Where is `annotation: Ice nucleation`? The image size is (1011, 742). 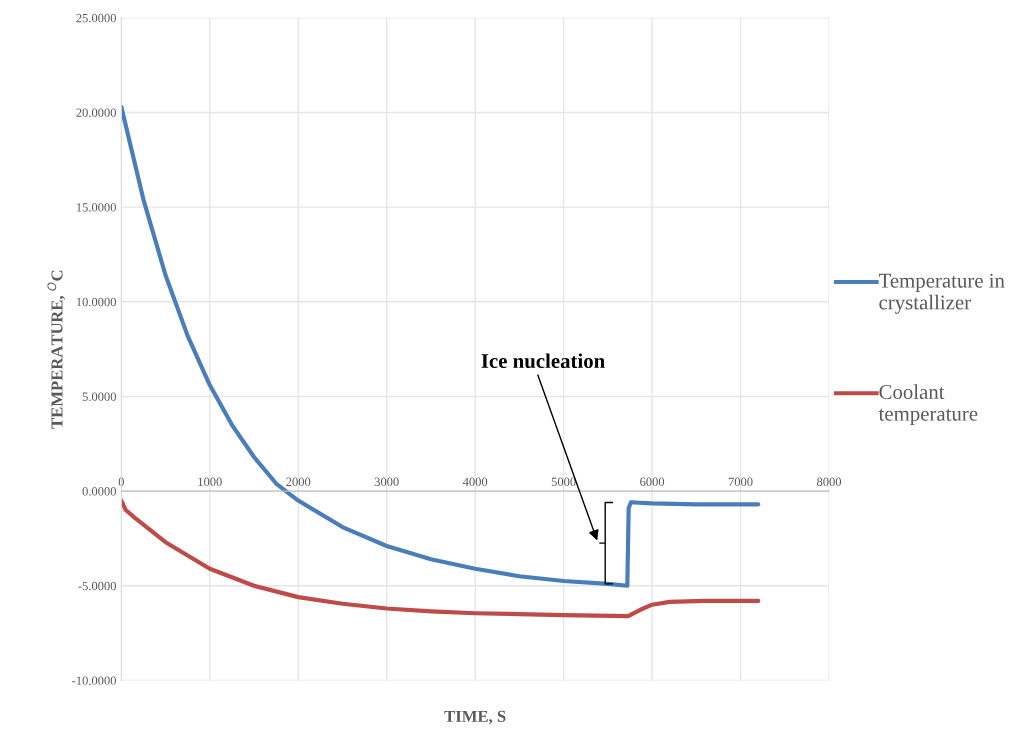 annotation: Ice nucleation is located at coordinates (543, 361).